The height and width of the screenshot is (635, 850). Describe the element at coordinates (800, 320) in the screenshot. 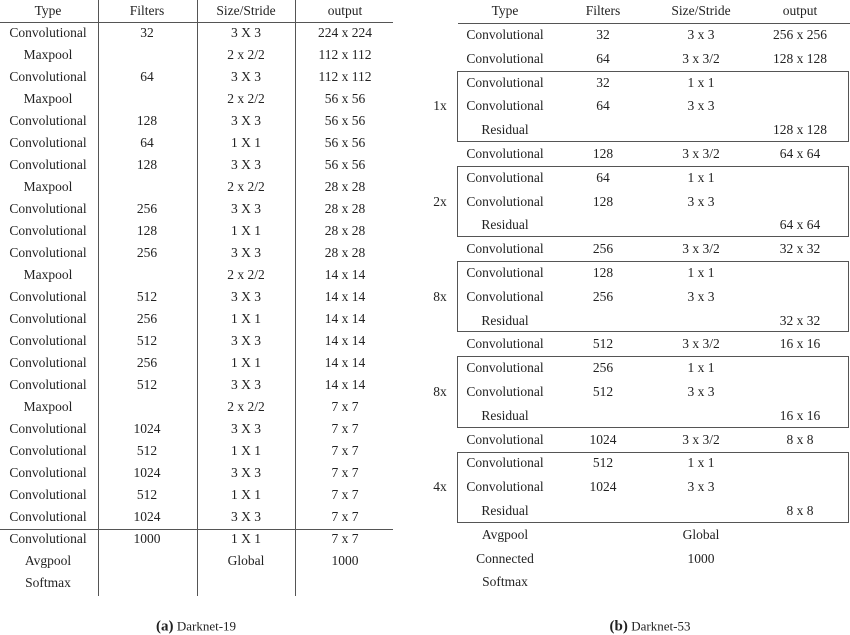

I see `table-cell: 32 x 32` at that location.